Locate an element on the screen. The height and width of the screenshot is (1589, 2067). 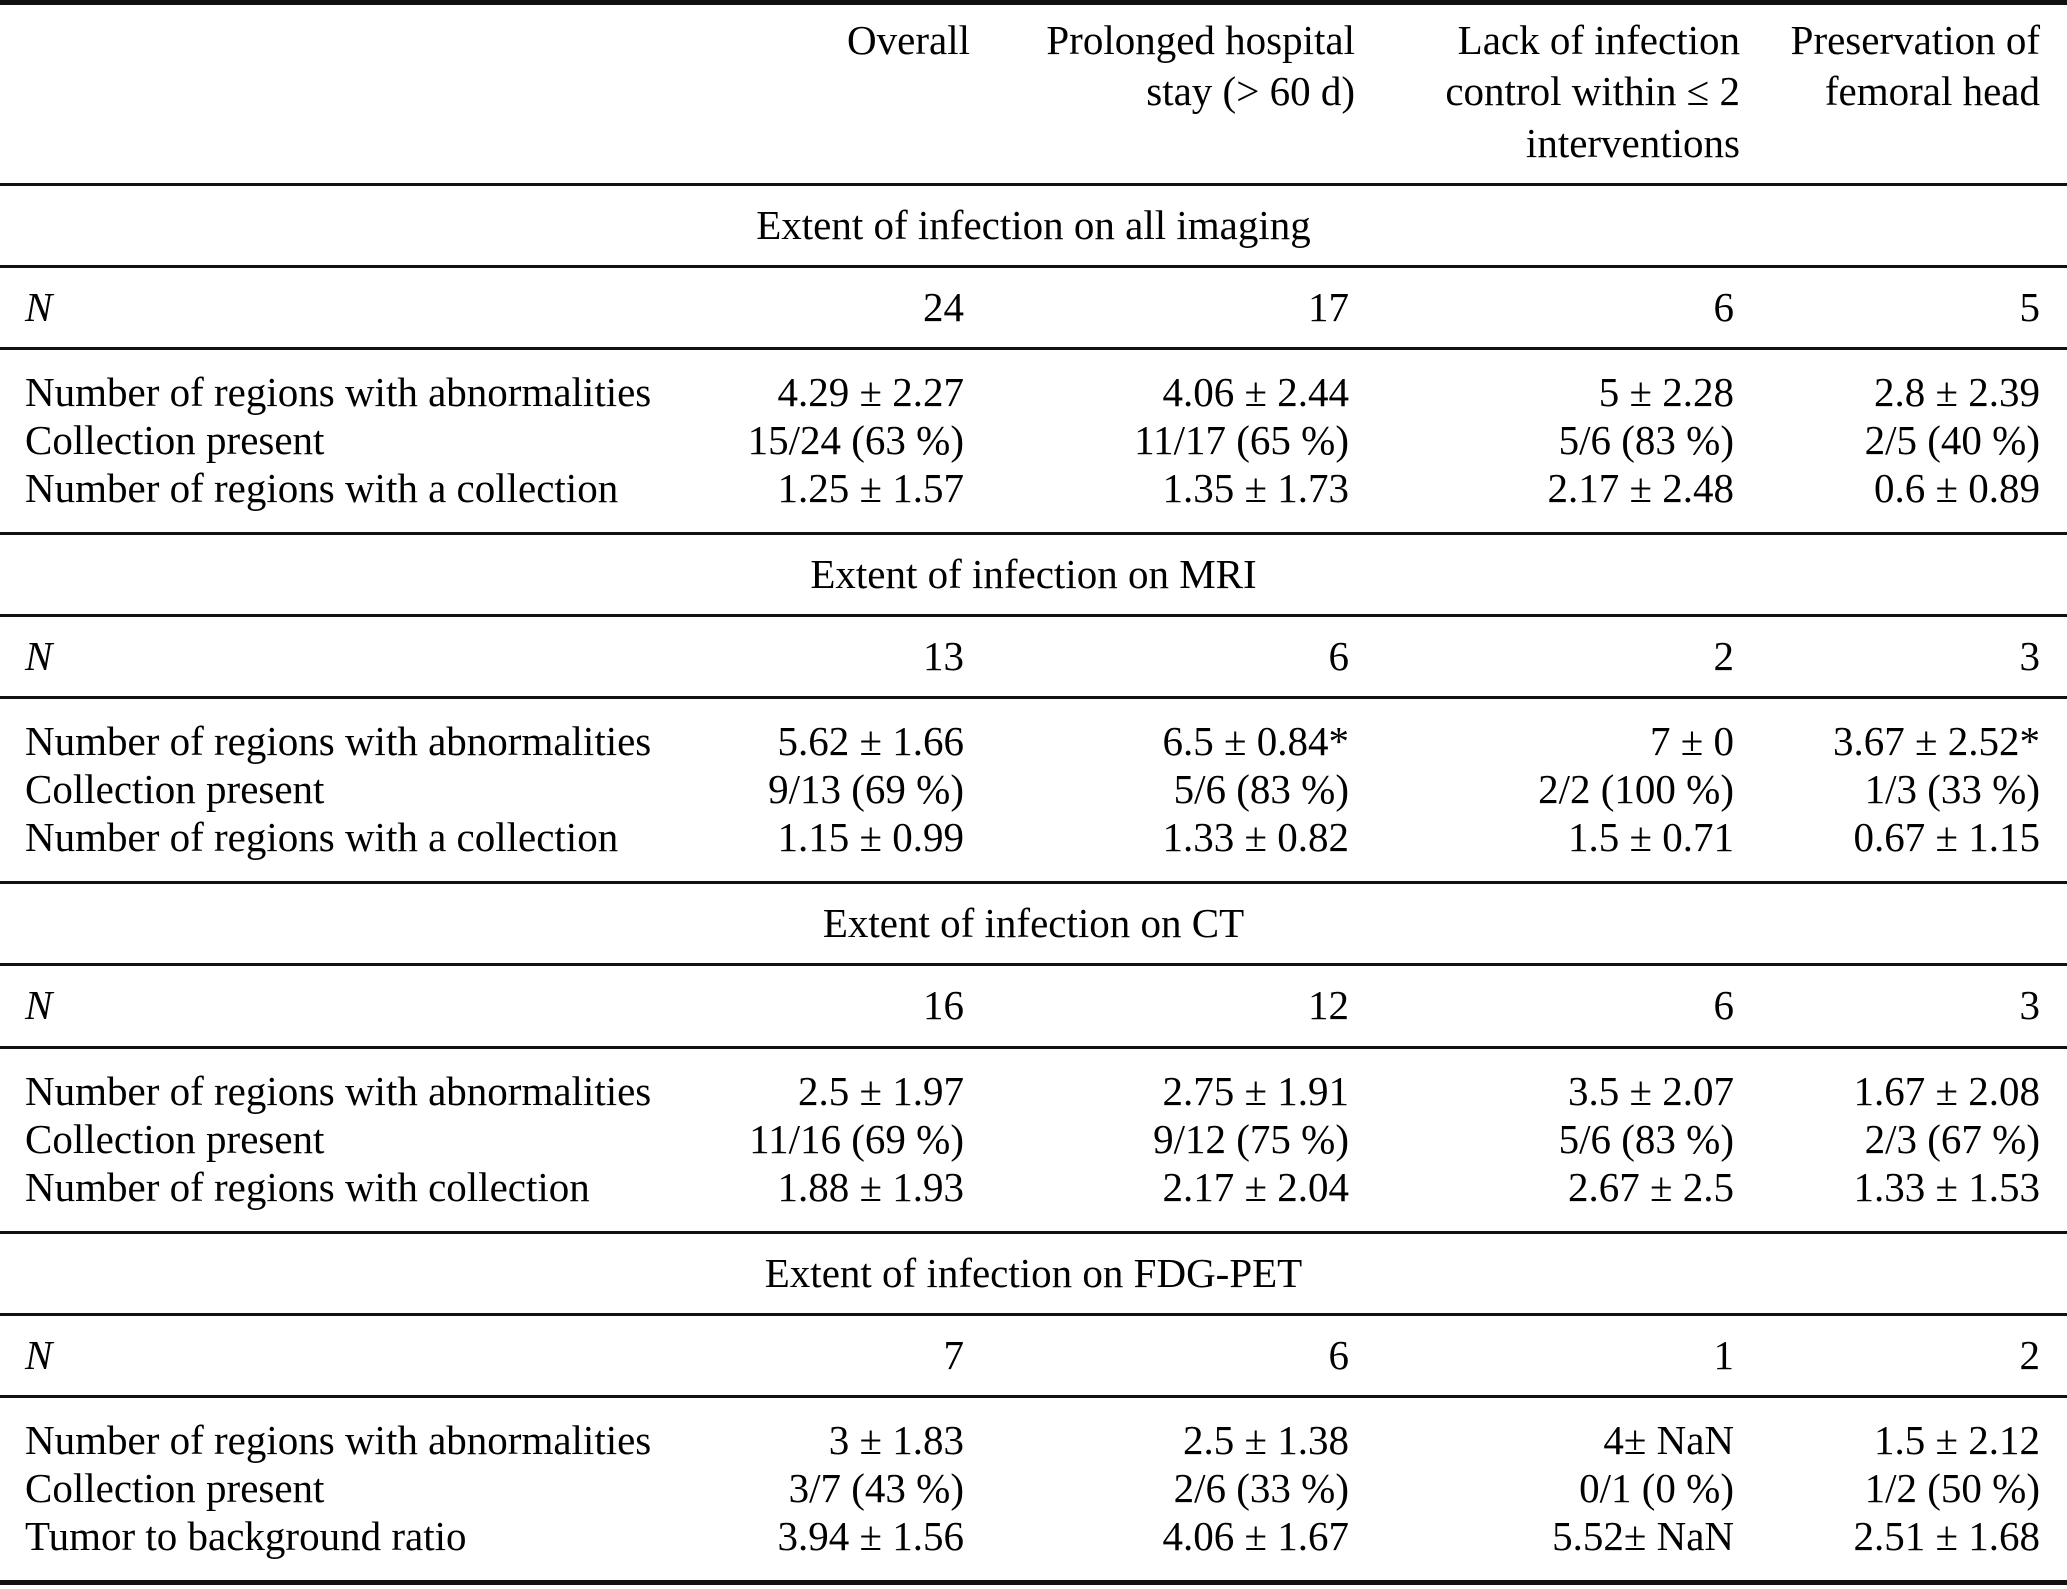
cell-value: 15/24 (63 %) is located at coordinates (855, 440).